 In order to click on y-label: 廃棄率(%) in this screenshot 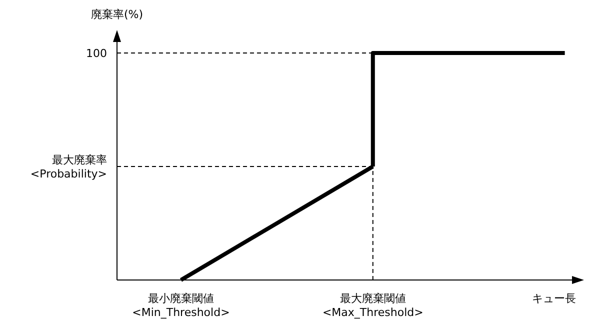, I will do `click(117, 14)`.